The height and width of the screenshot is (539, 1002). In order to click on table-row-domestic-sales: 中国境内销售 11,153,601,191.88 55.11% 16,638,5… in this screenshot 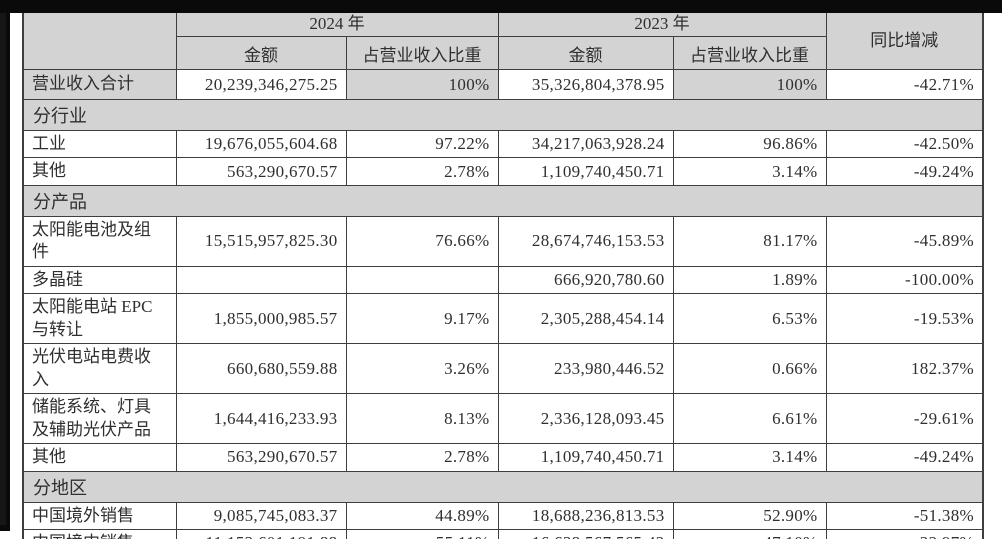, I will do `click(503, 533)`.